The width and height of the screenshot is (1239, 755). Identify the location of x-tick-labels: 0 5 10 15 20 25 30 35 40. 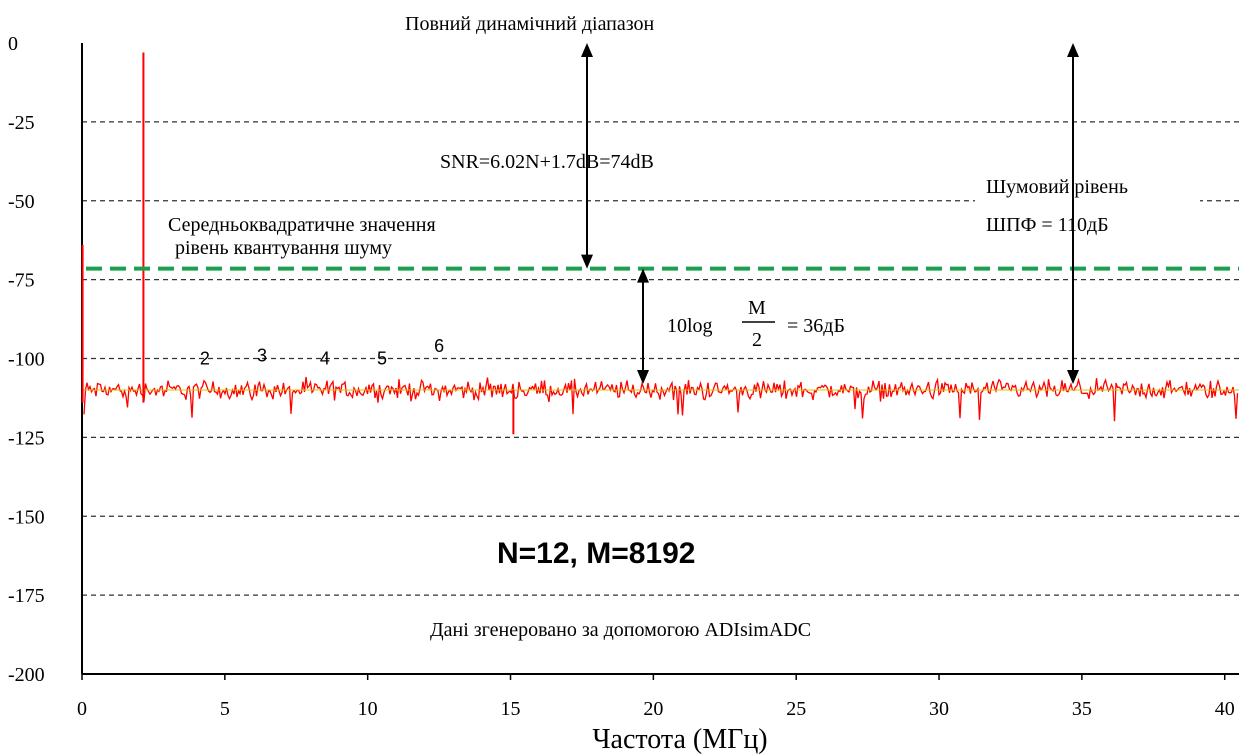
(656, 697).